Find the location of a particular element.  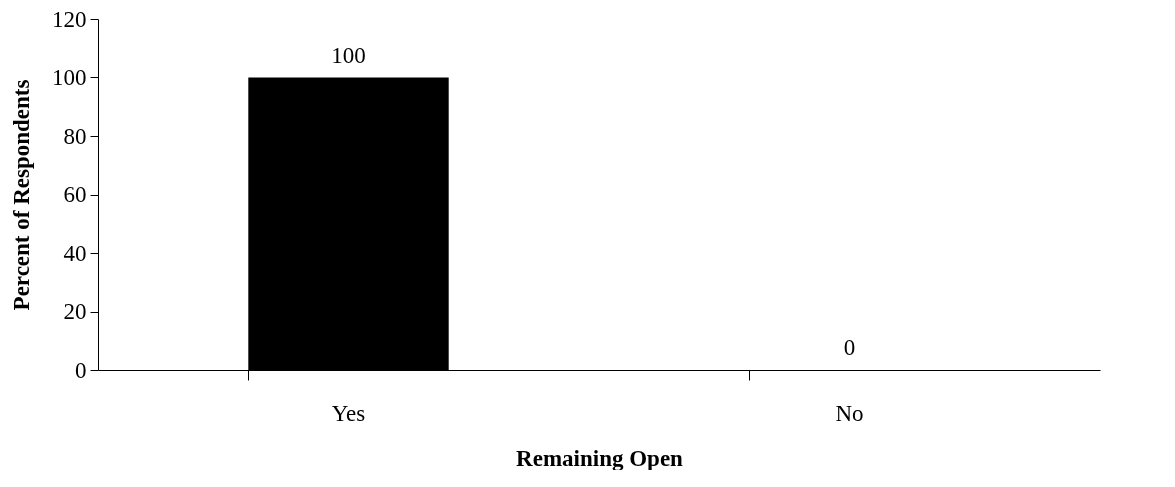

y-tick-label: 80 is located at coordinates (75, 136).